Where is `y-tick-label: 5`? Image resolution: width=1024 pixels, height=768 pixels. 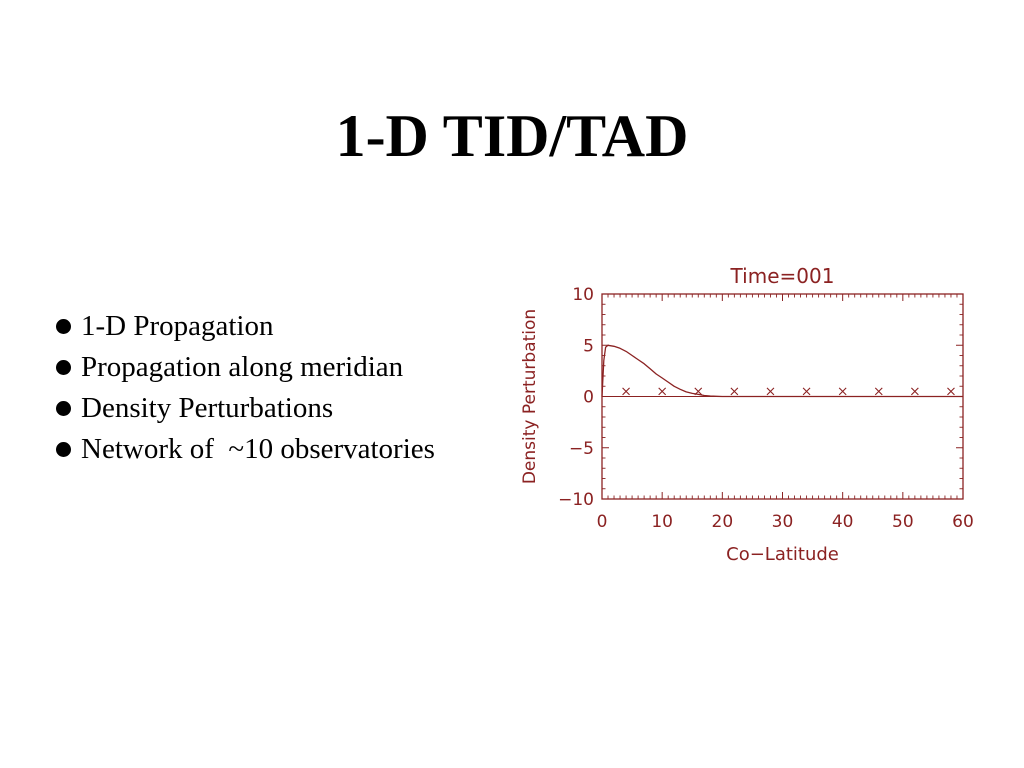
y-tick-label: 5 is located at coordinates (588, 346).